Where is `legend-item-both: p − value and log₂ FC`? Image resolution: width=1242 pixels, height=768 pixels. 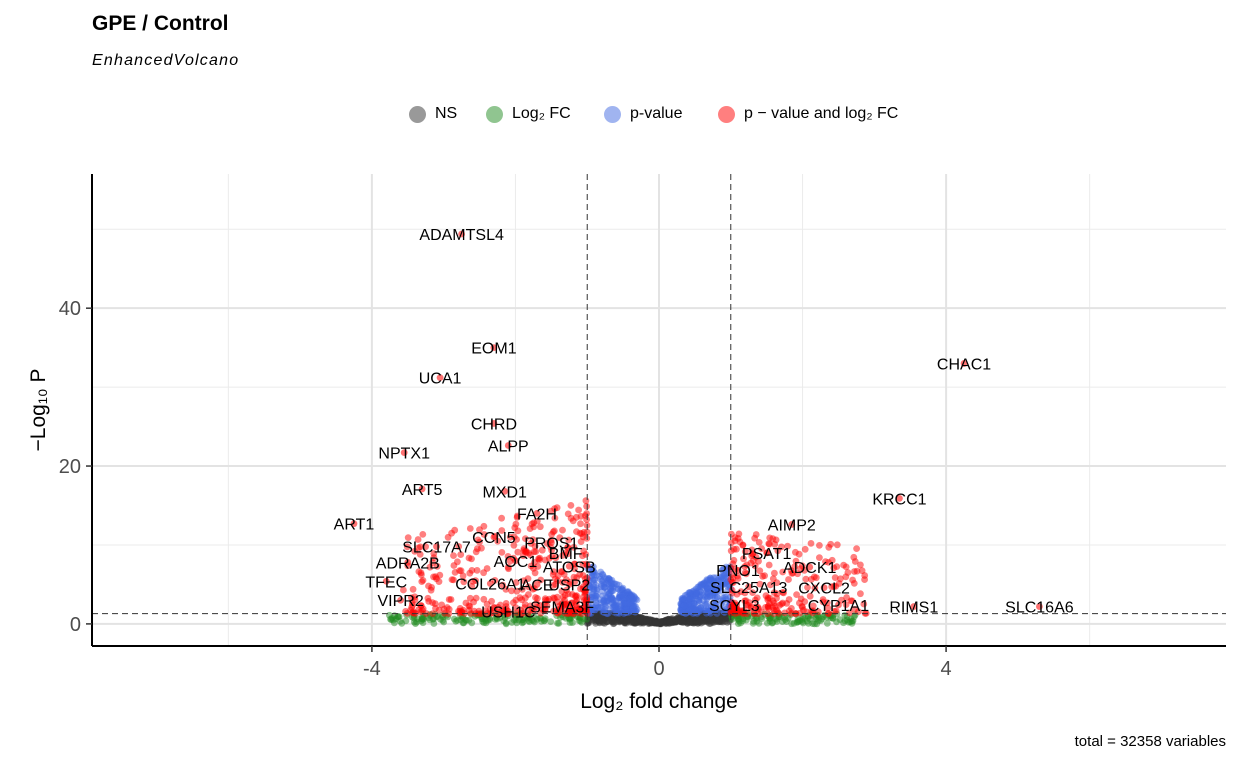
legend-item-both: p − value and log₂ FC is located at coordinates (808, 114).